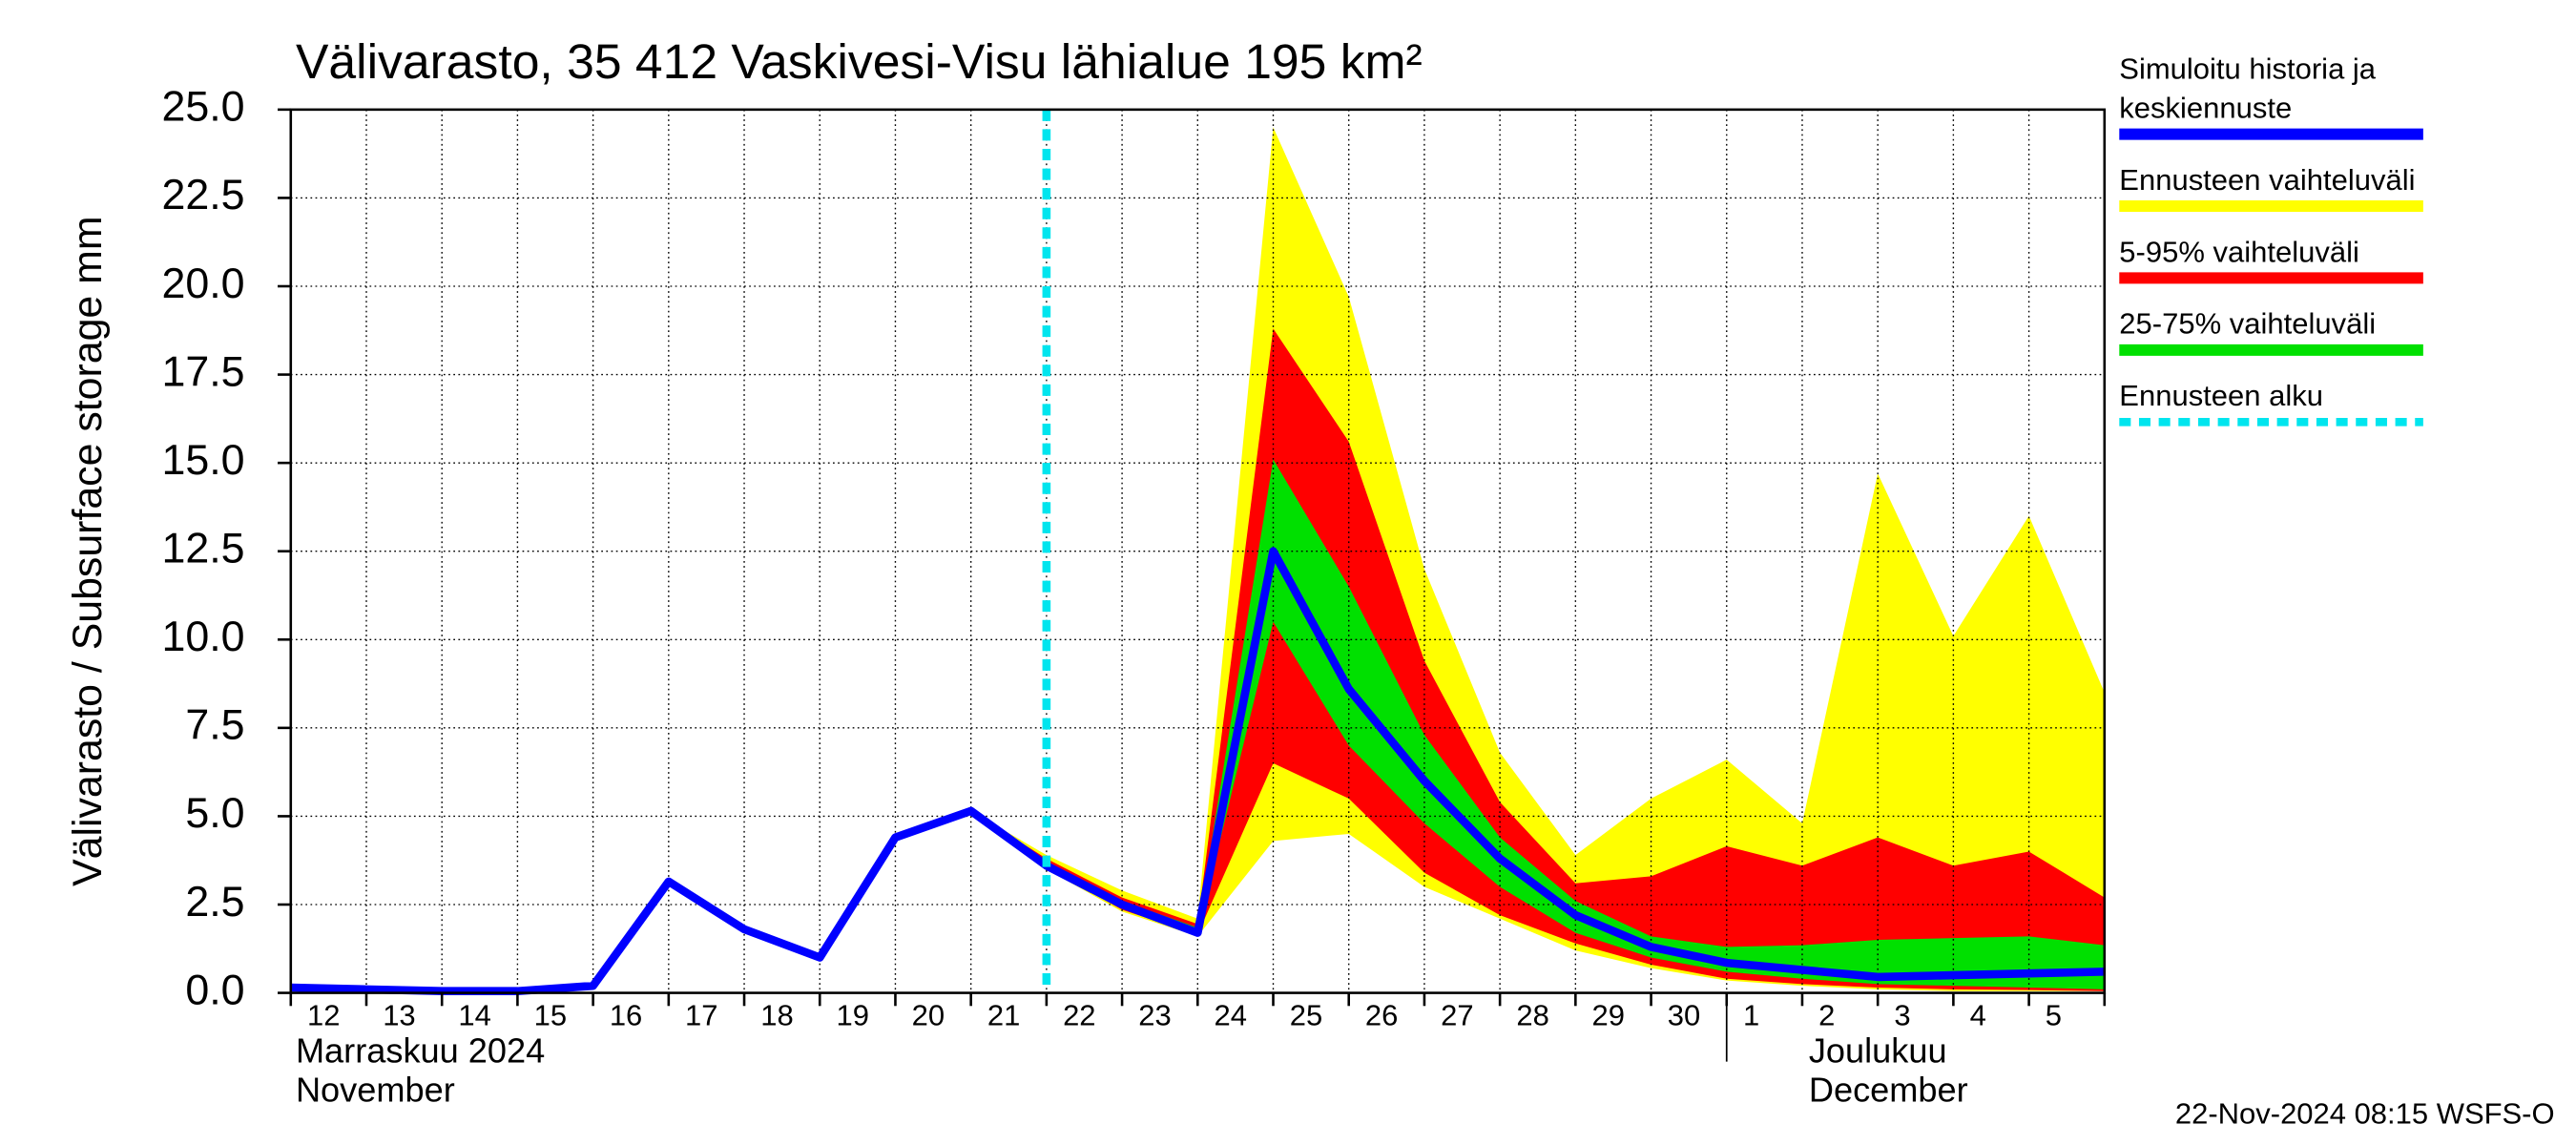  Describe the element at coordinates (776, 1016) in the screenshot. I see `x-tick-label: 18` at that location.